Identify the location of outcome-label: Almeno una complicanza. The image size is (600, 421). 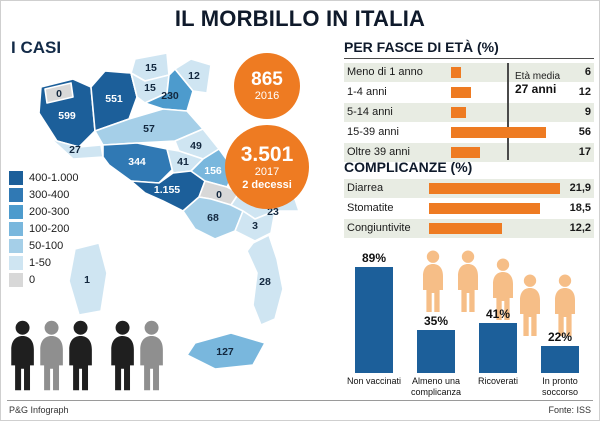
(436, 386).